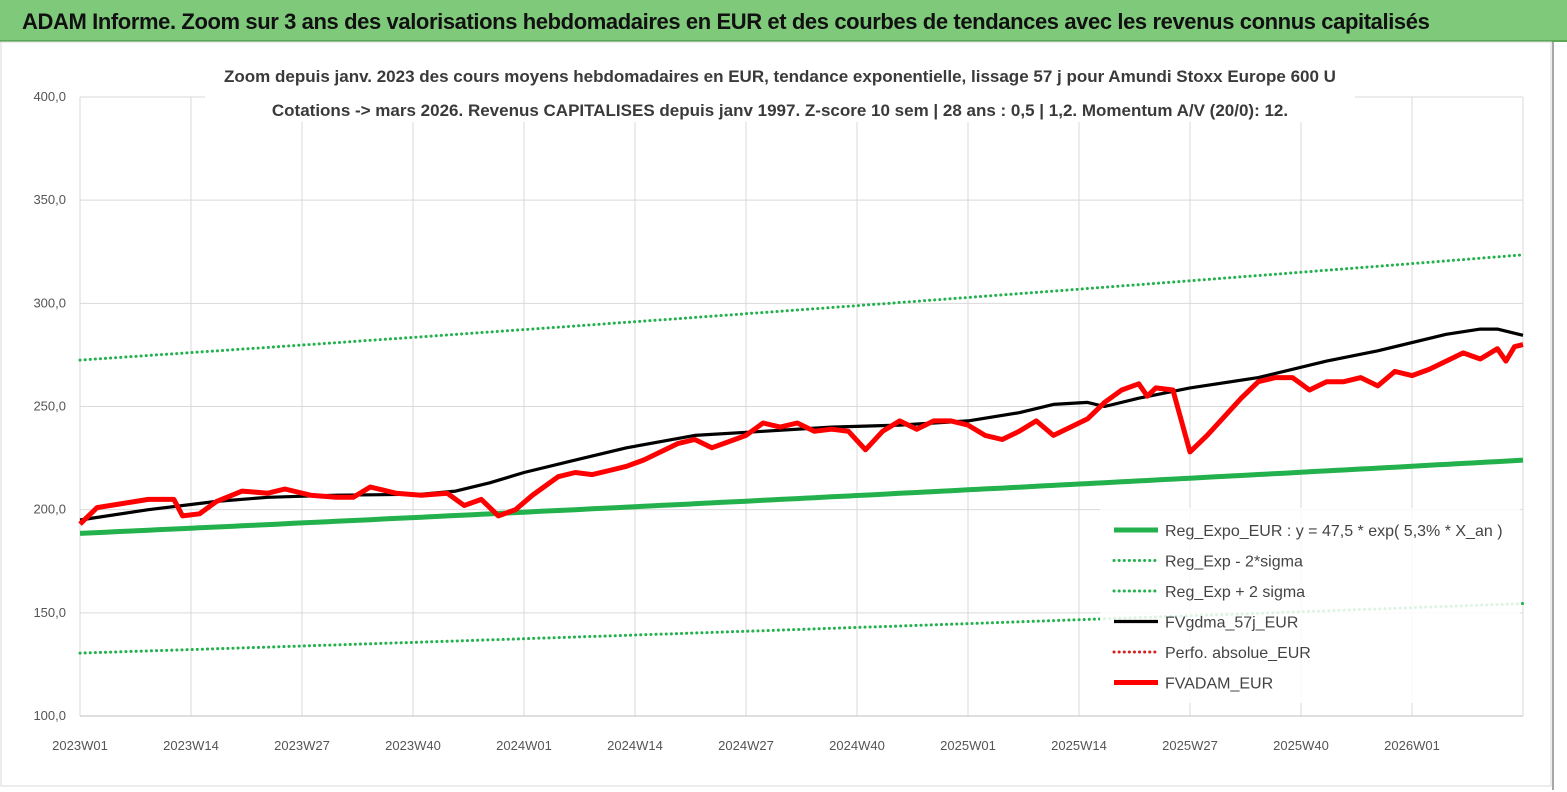 The height and width of the screenshot is (792, 1567). What do you see at coordinates (80, 745) in the screenshot?
I see `x-tick-label: 2023W01` at bounding box center [80, 745].